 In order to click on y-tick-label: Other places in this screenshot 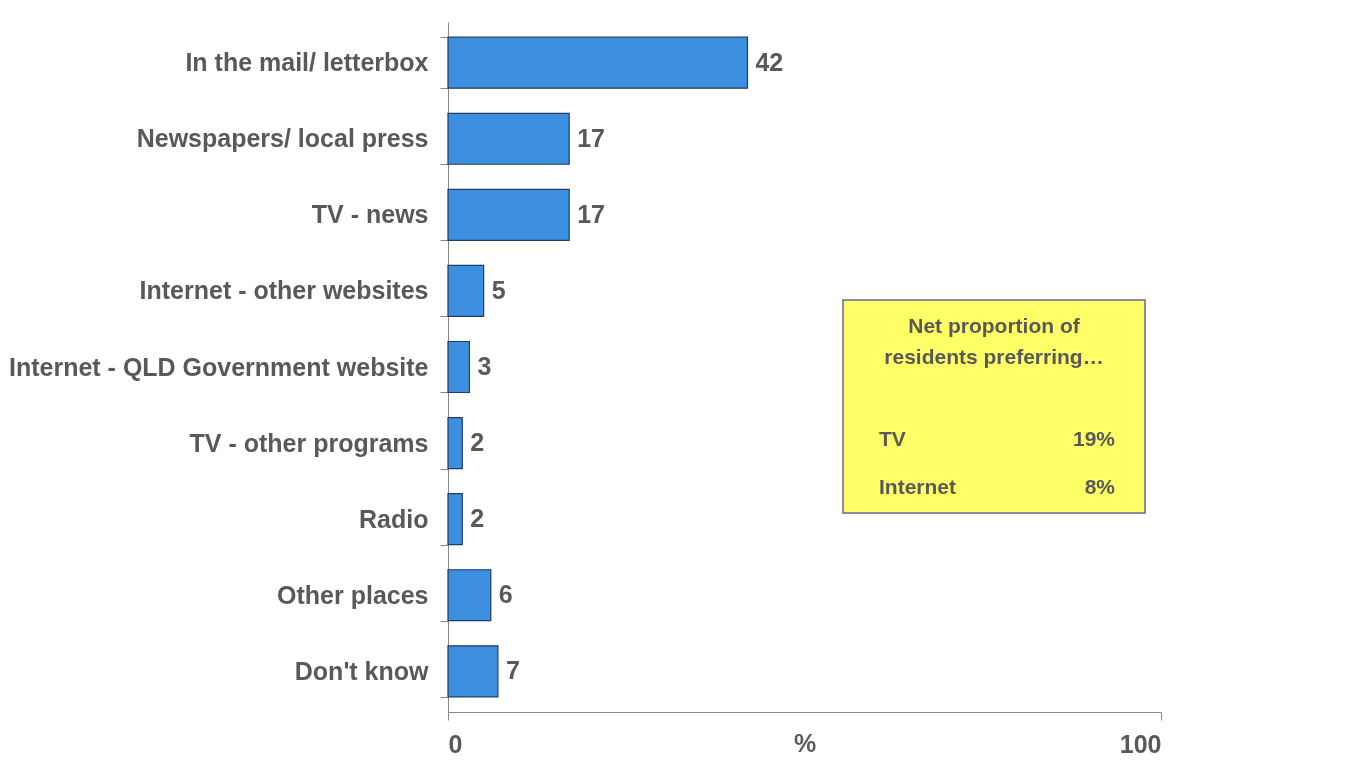, I will do `click(353, 594)`.